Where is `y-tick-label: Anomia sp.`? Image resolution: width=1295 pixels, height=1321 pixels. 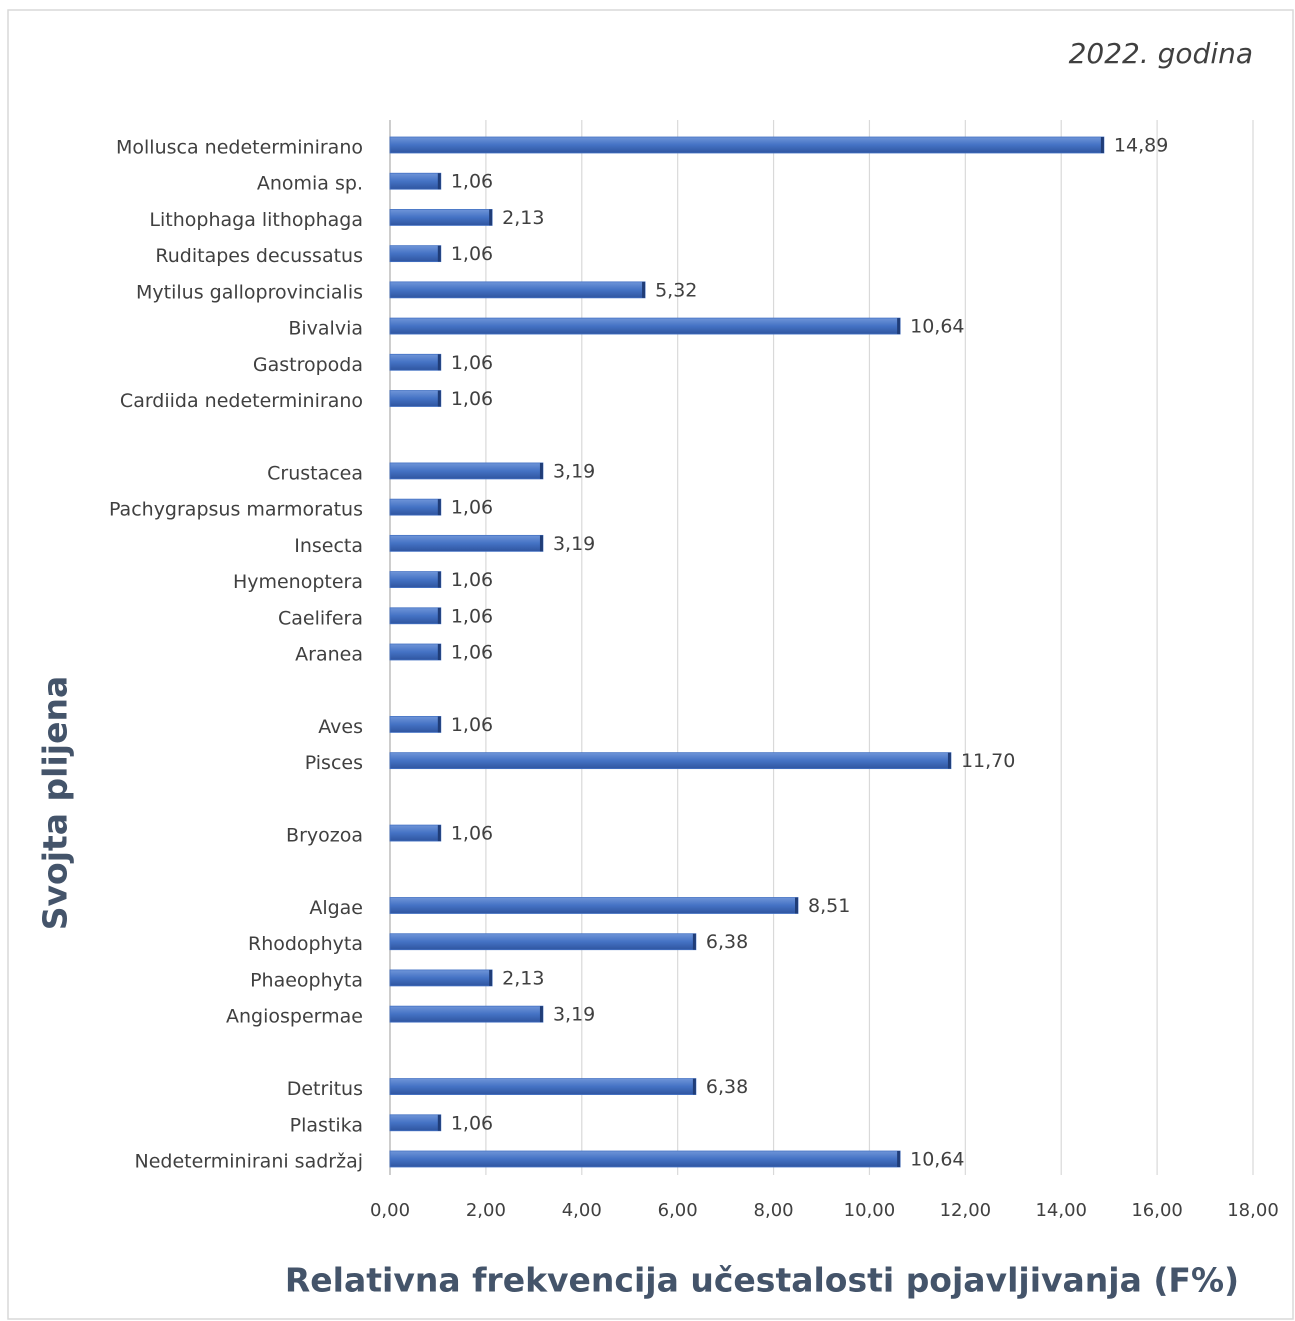 y-tick-label: Anomia sp. is located at coordinates (310, 184).